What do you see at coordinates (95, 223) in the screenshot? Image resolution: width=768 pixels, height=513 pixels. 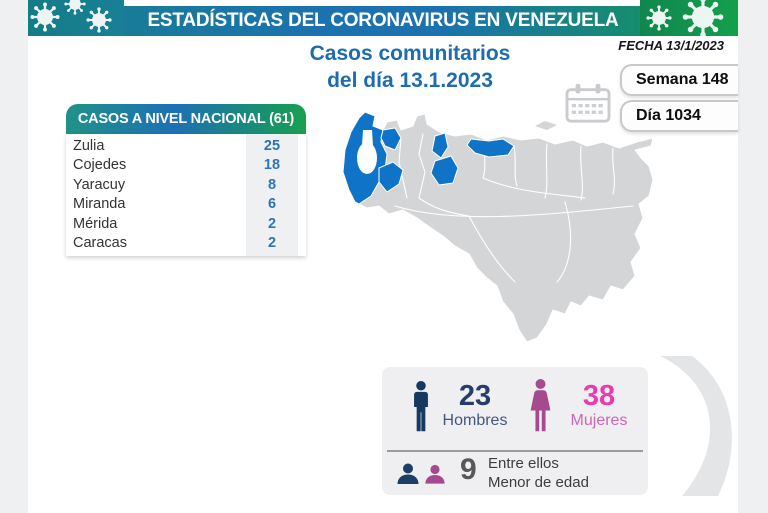 I see `state-name: Mérida` at bounding box center [95, 223].